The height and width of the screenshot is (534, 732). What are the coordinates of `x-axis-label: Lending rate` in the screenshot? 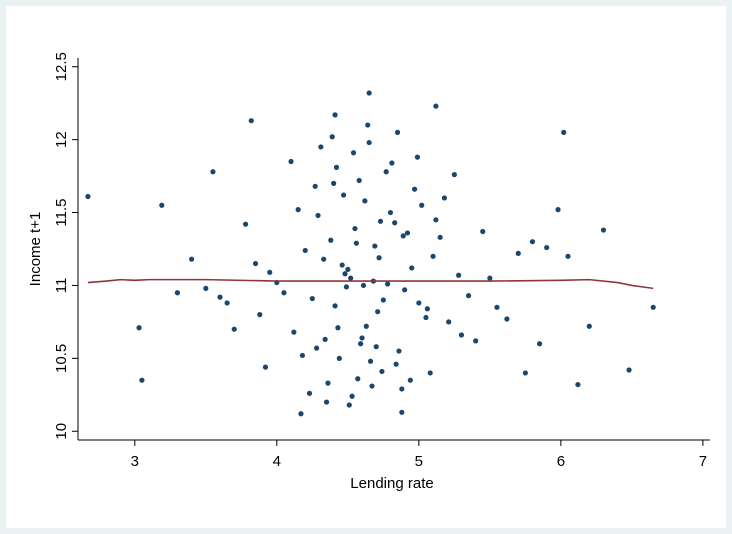 It's located at (391, 483).